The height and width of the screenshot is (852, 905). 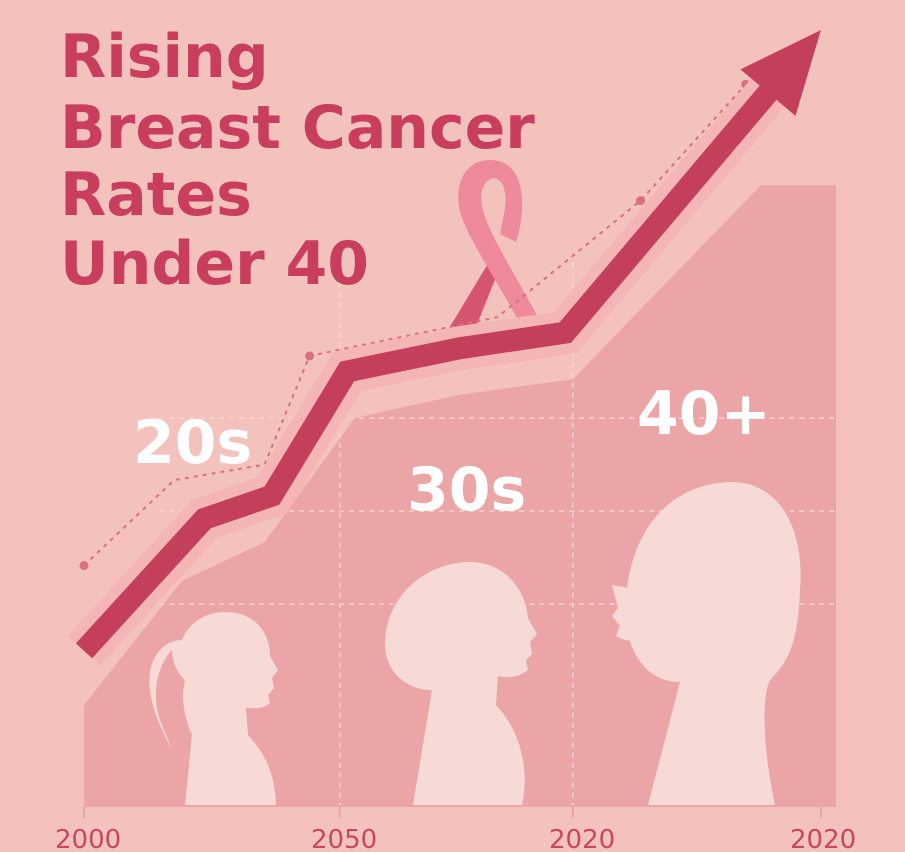 I want to click on x-tick-label-4: 2020, so click(x=823, y=838).